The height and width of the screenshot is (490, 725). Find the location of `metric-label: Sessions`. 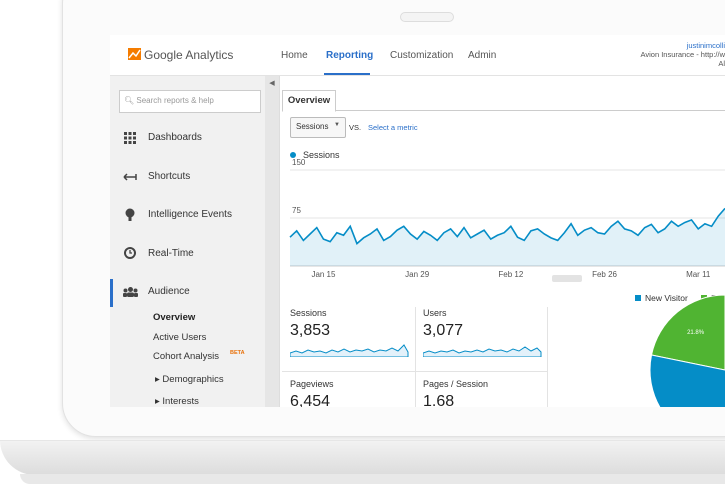

metric-label: Sessions is located at coordinates (308, 313).